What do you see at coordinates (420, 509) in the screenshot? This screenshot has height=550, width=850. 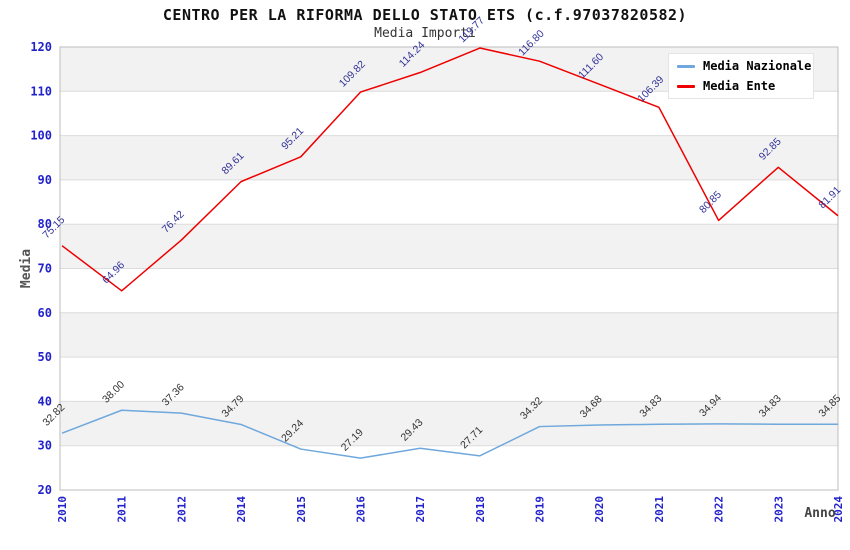 I see `x-tick-label: 2017` at bounding box center [420, 509].